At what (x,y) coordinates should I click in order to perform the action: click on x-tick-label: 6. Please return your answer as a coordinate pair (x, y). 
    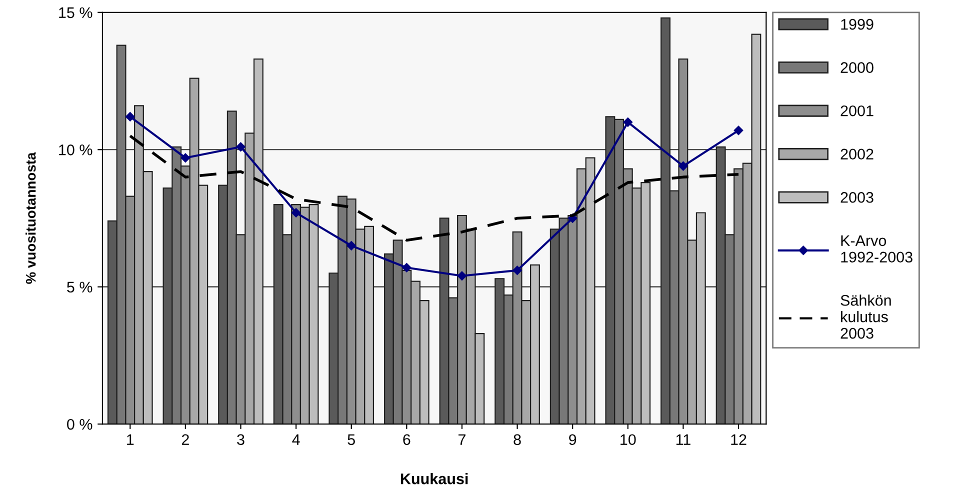
    Looking at the image, I should click on (406, 440).